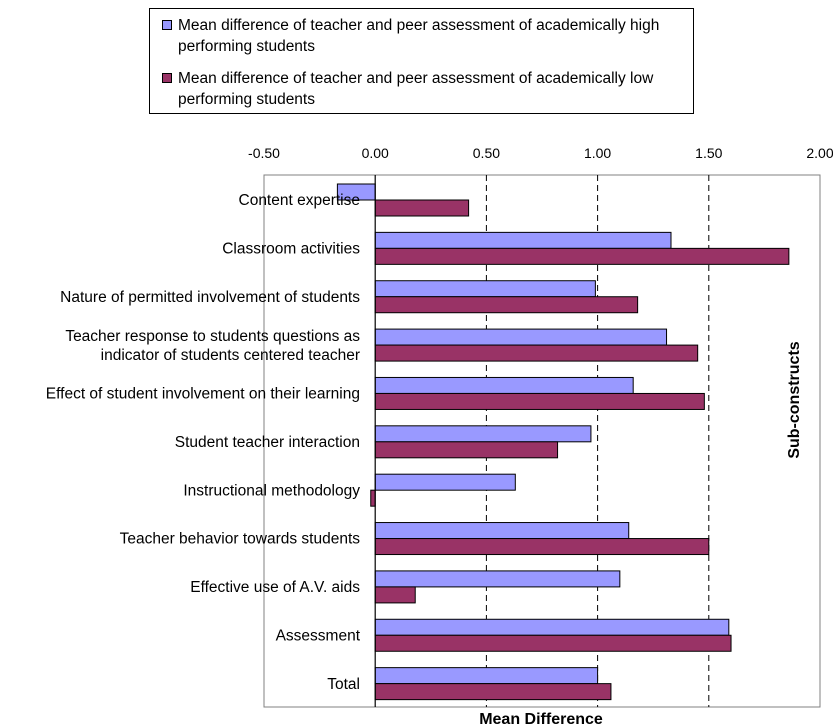  Describe the element at coordinates (291, 249) in the screenshot. I see `category-label: Classroom activities` at that location.